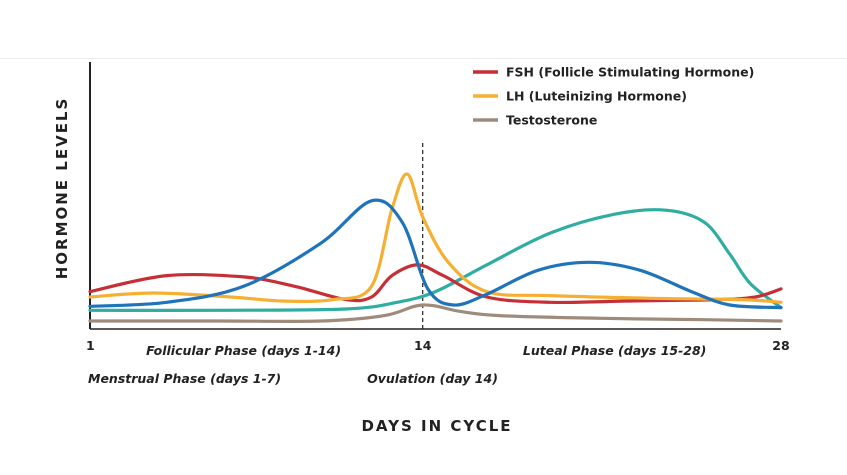 The image size is (847, 475). What do you see at coordinates (780, 345) in the screenshot?
I see `x-tick-label-28: 28` at bounding box center [780, 345].